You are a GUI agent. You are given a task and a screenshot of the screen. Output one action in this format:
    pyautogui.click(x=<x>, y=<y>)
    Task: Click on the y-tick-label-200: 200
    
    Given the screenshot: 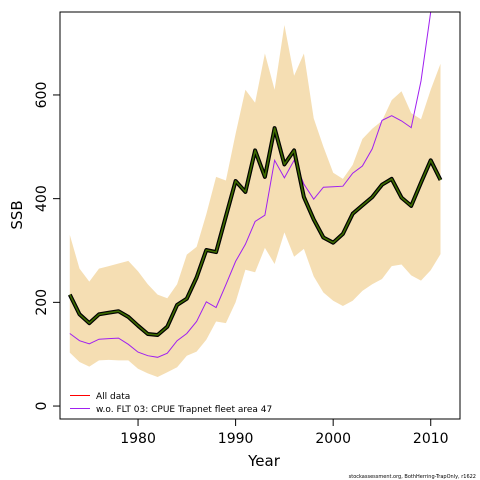 What is the action you would take?
    pyautogui.click(x=42, y=302)
    